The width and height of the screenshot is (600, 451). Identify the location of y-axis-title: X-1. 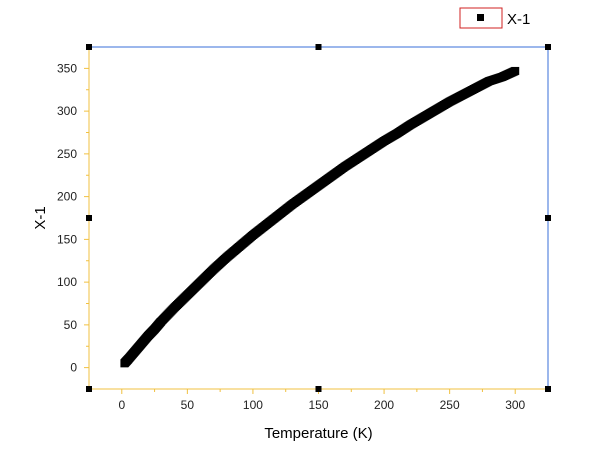
(40, 217).